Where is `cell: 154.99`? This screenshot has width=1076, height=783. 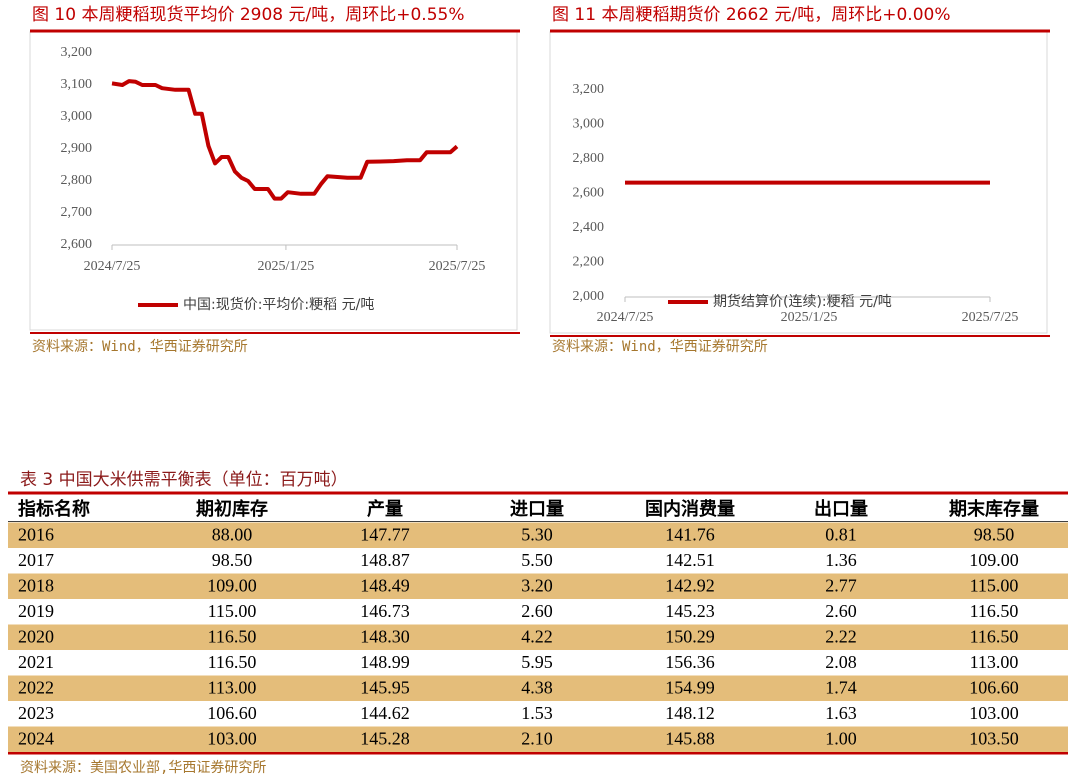 cell: 154.99 is located at coordinates (690, 687).